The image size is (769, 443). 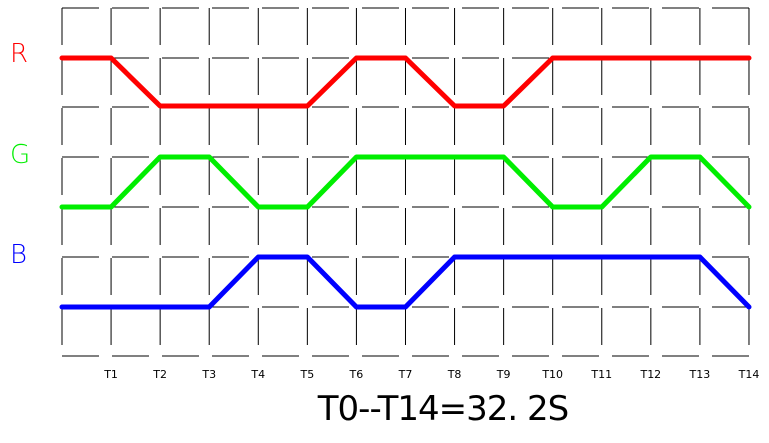 What do you see at coordinates (257, 374) in the screenshot?
I see `time-label: T4` at bounding box center [257, 374].